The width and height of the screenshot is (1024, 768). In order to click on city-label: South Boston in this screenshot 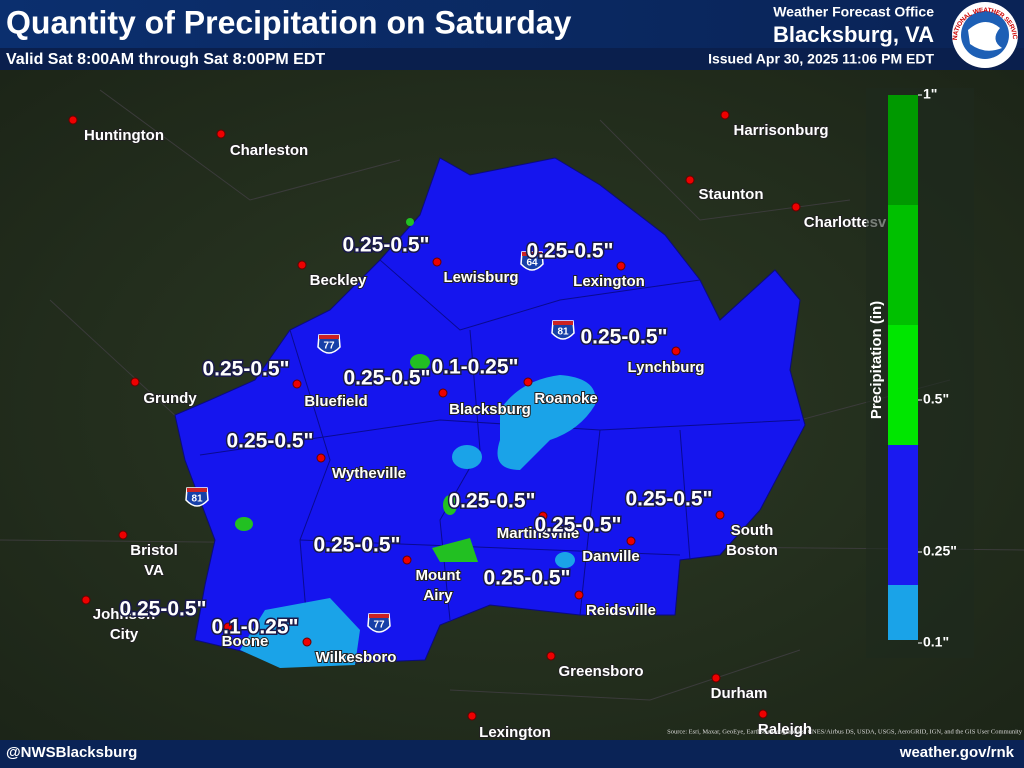, I will do `click(752, 540)`.